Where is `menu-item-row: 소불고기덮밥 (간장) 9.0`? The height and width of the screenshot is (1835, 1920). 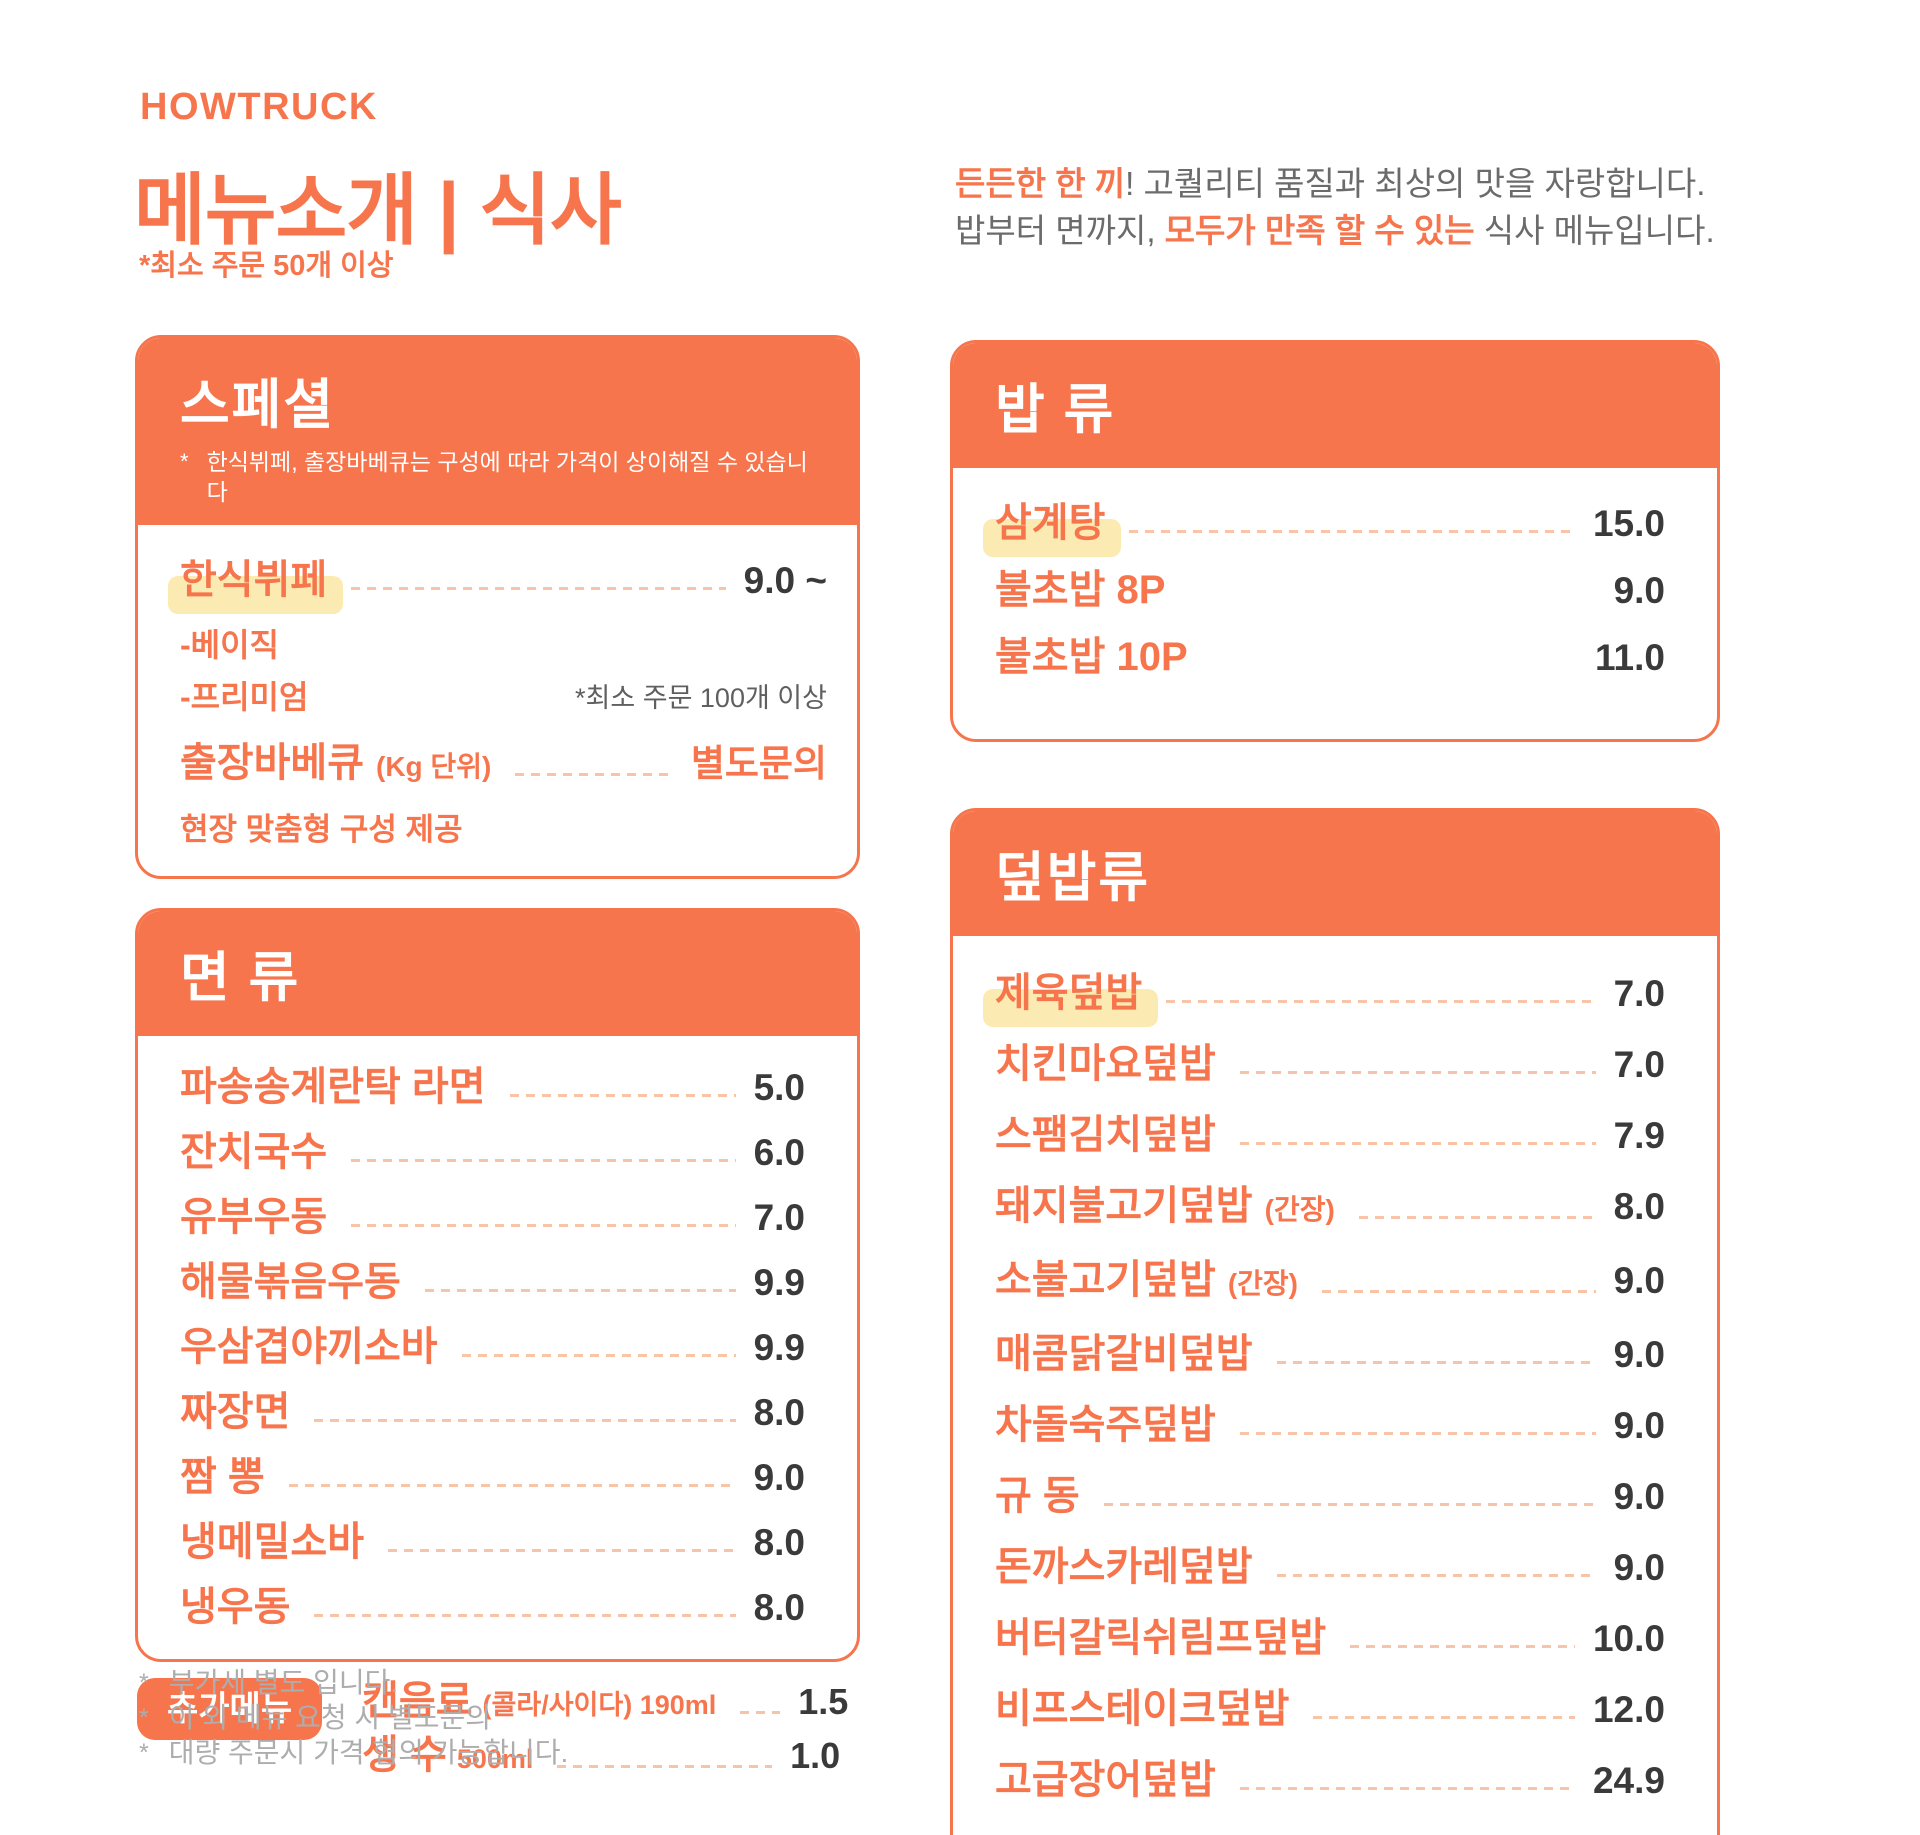 menu-item-row: 소불고기덮밥 (간장) 9.0 is located at coordinates (1330, 1282).